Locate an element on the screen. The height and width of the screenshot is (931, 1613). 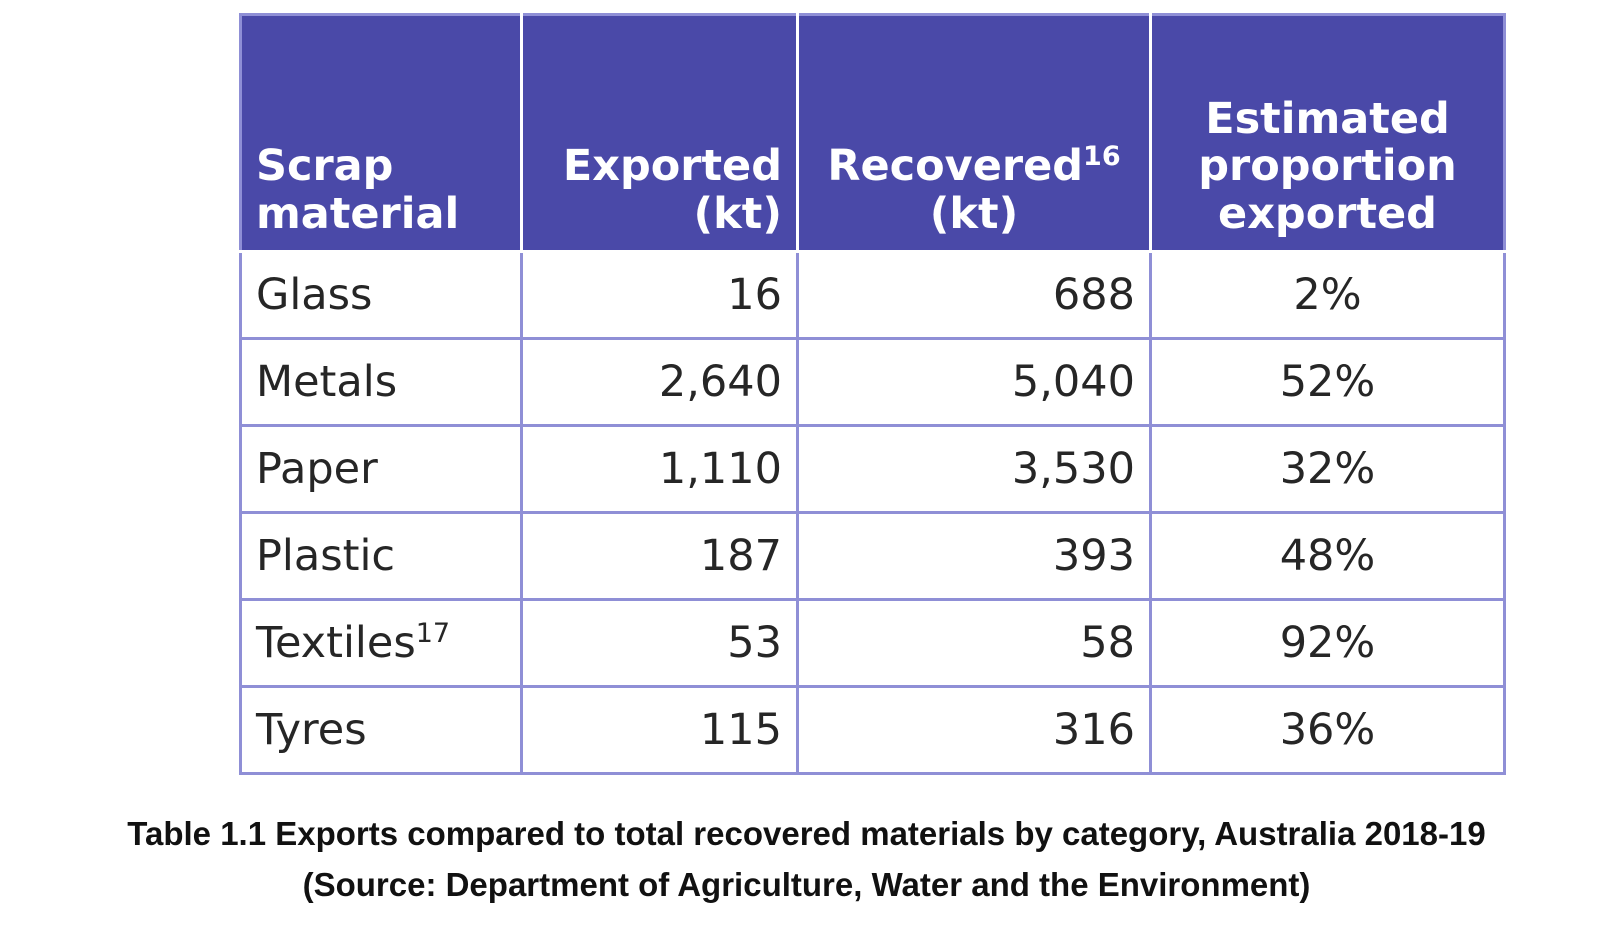
cell-recovered: 393 is located at coordinates (974, 556).